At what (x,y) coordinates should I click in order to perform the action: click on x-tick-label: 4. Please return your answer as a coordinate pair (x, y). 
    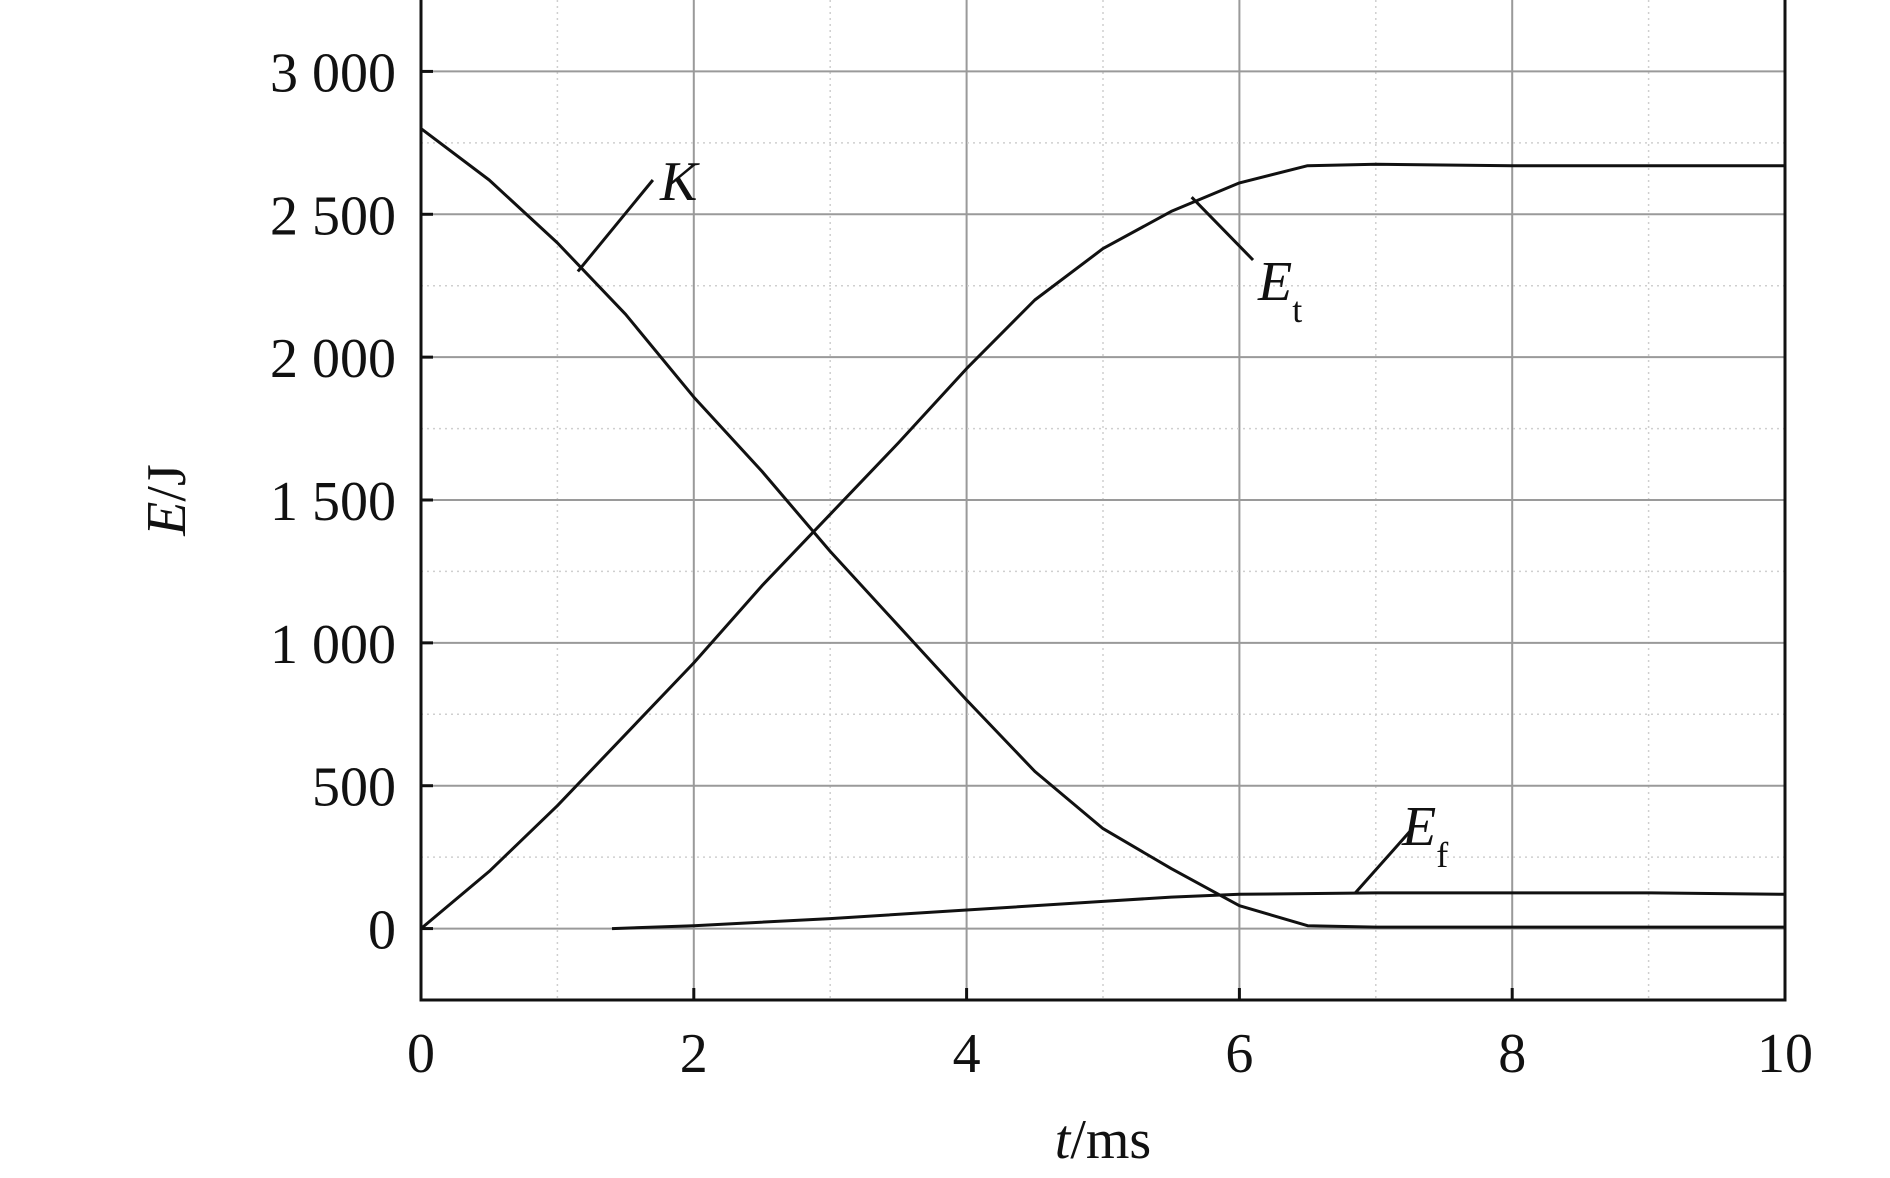
    Looking at the image, I should click on (967, 1054).